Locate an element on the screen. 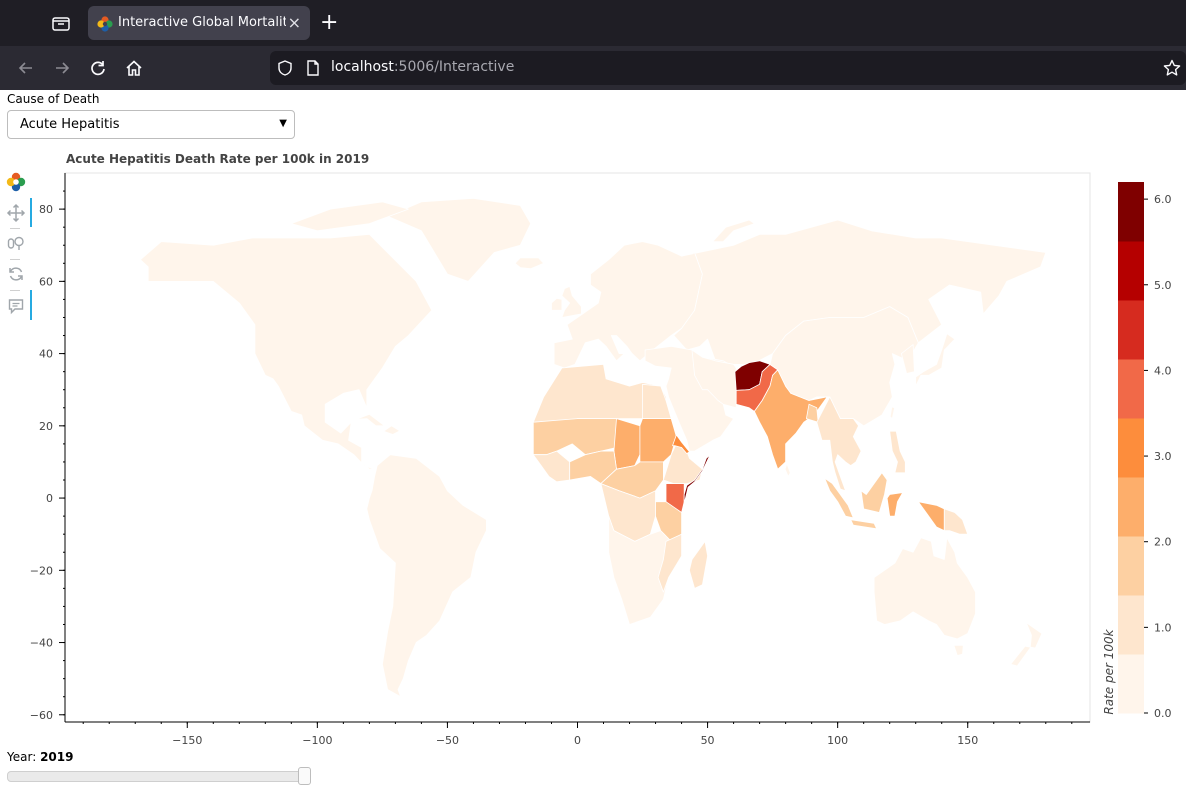 This screenshot has width=1186, height=794. x-tick-label: 50 is located at coordinates (708, 740).